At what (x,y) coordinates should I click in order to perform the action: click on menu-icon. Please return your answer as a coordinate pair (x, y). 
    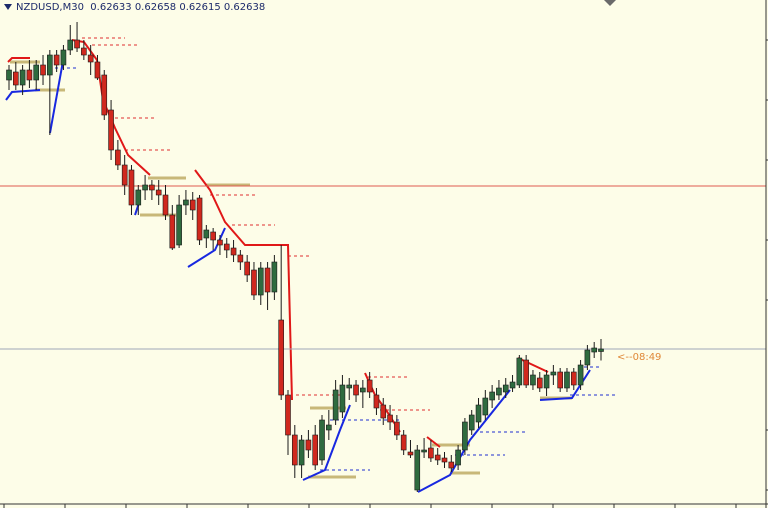
    Looking at the image, I should click on (8, 7).